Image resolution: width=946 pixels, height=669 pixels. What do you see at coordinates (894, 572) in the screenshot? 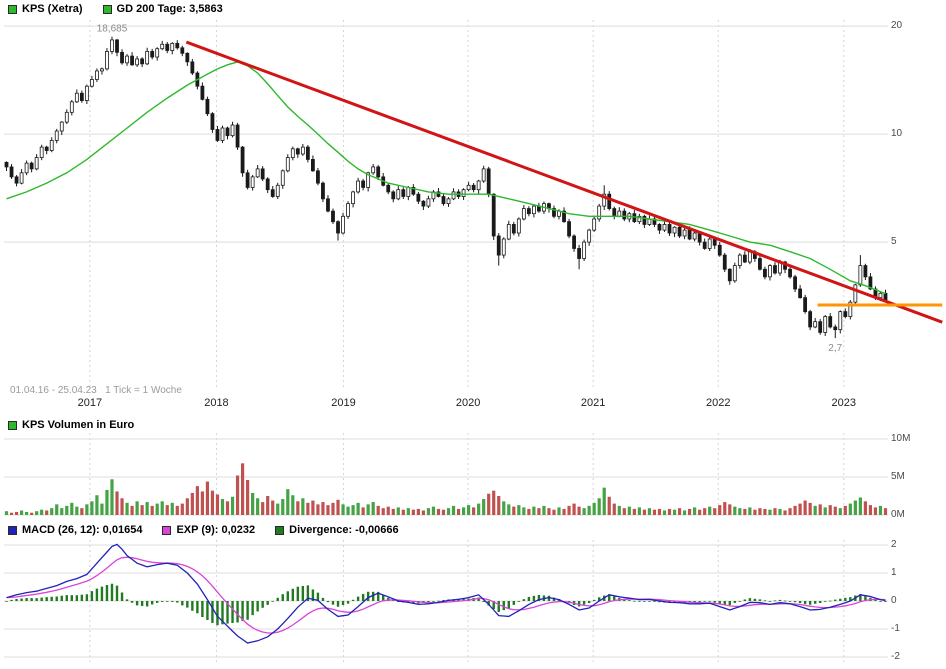
I see `macd-axis-label: 1` at bounding box center [894, 572].